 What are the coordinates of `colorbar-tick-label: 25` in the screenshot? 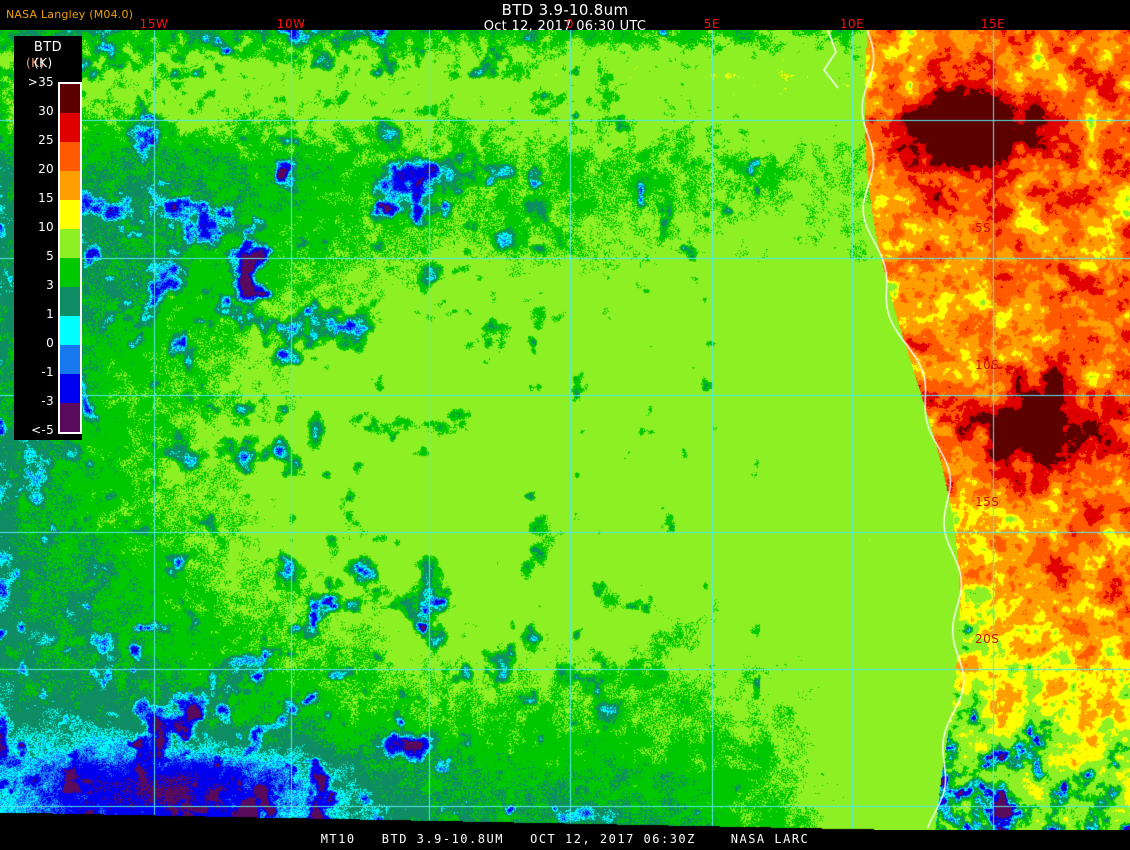 It's located at (46, 140).